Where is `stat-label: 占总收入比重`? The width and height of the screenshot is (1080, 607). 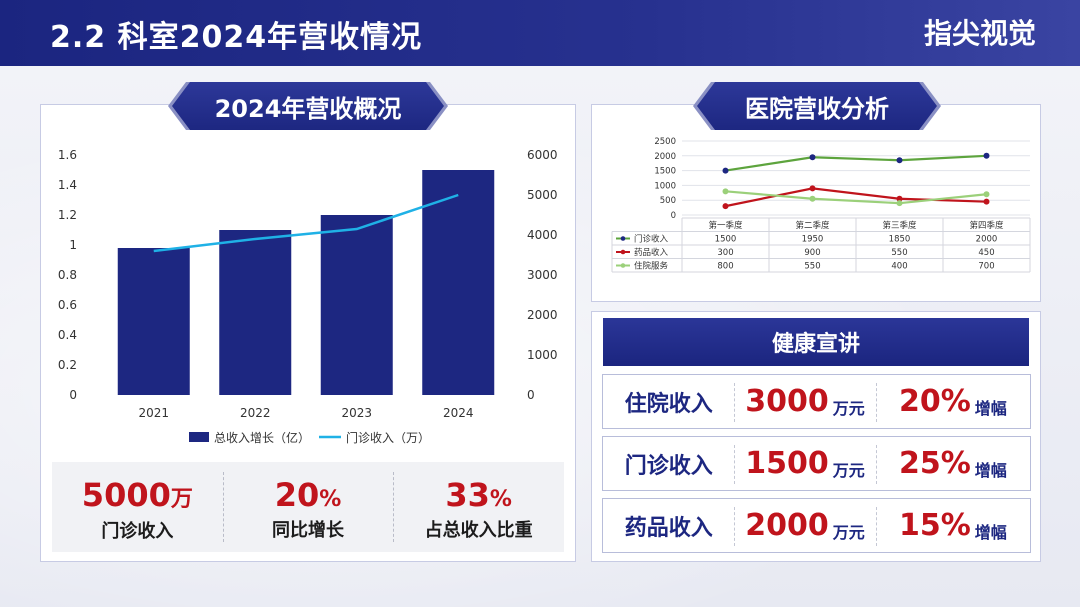
stat-label: 占总收入比重 is located at coordinates (478, 530).